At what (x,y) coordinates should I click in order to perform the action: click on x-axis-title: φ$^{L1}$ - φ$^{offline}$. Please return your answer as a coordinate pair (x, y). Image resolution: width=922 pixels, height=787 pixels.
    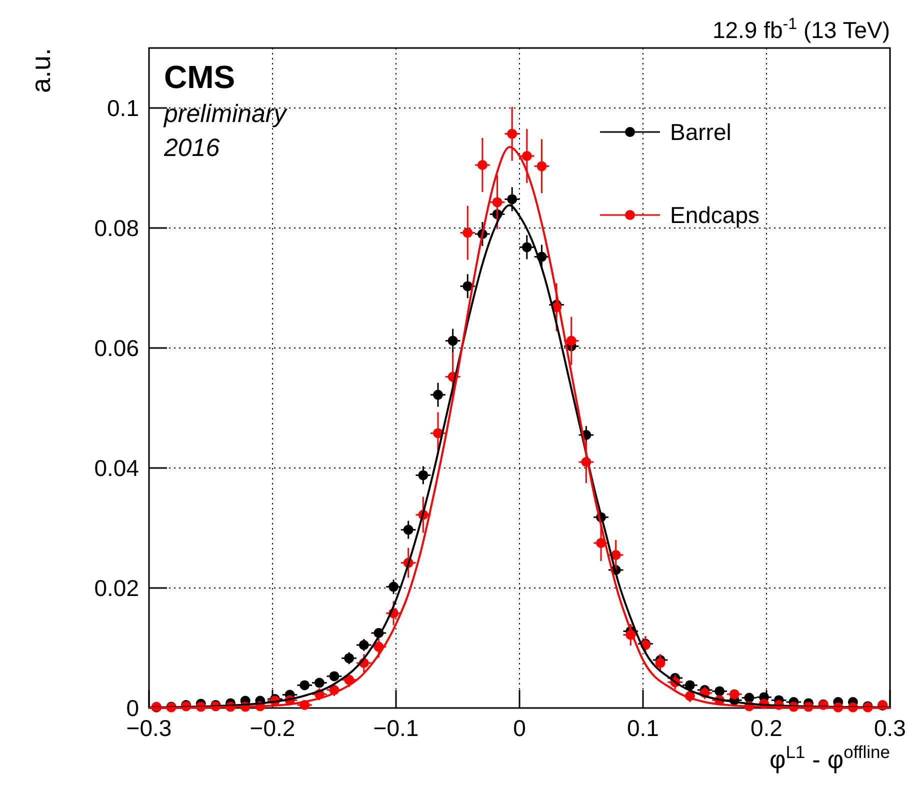
    Looking at the image, I should click on (829, 758).